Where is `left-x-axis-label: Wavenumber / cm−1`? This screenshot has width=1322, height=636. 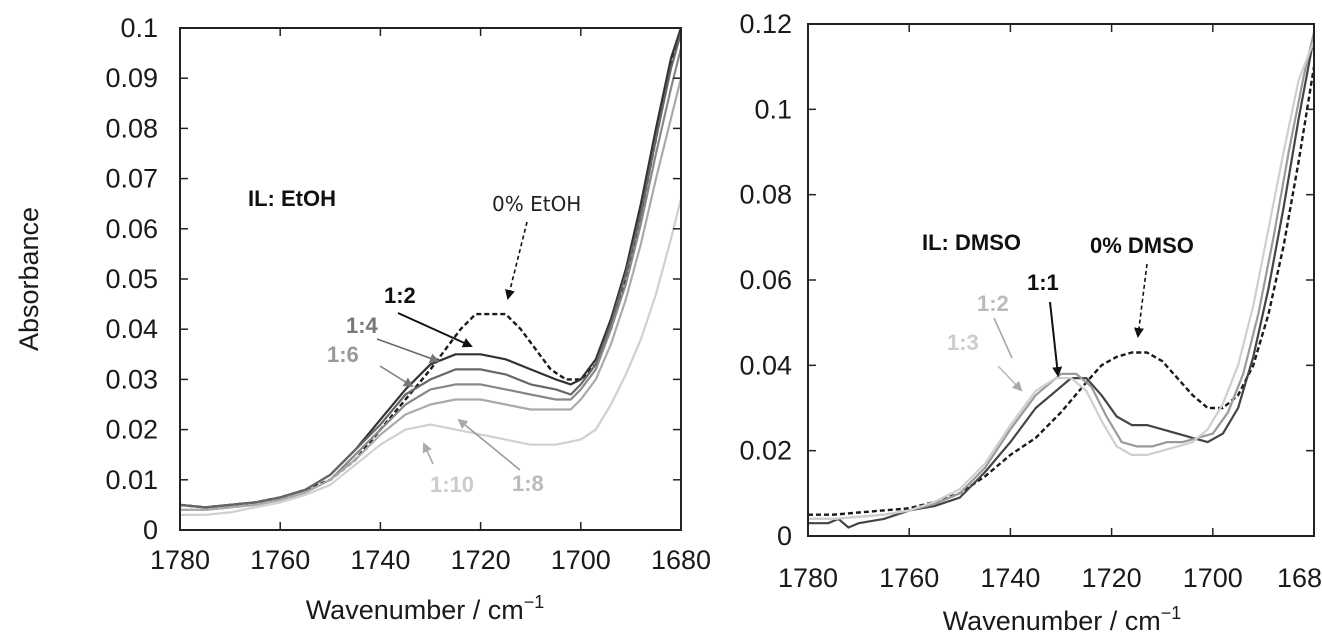
left-x-axis-label: Wavenumber / cm−1 is located at coordinates (425, 608).